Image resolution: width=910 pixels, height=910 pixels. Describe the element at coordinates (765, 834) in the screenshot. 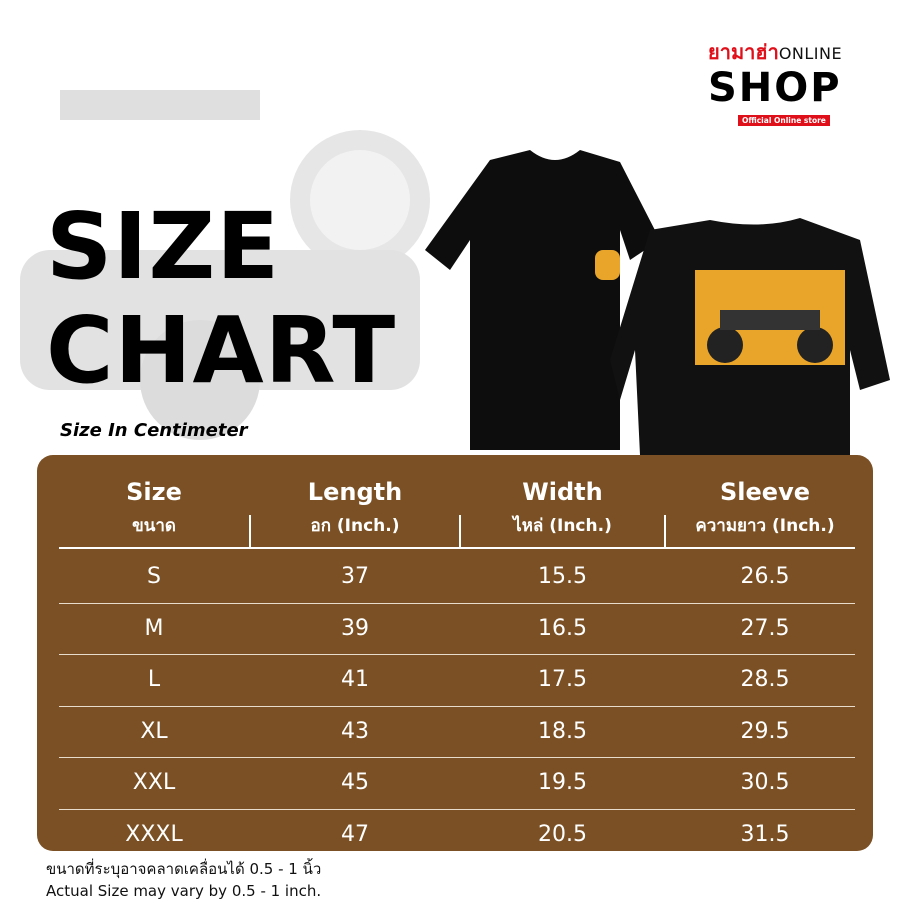

I see `table-cell: 31.5` at that location.